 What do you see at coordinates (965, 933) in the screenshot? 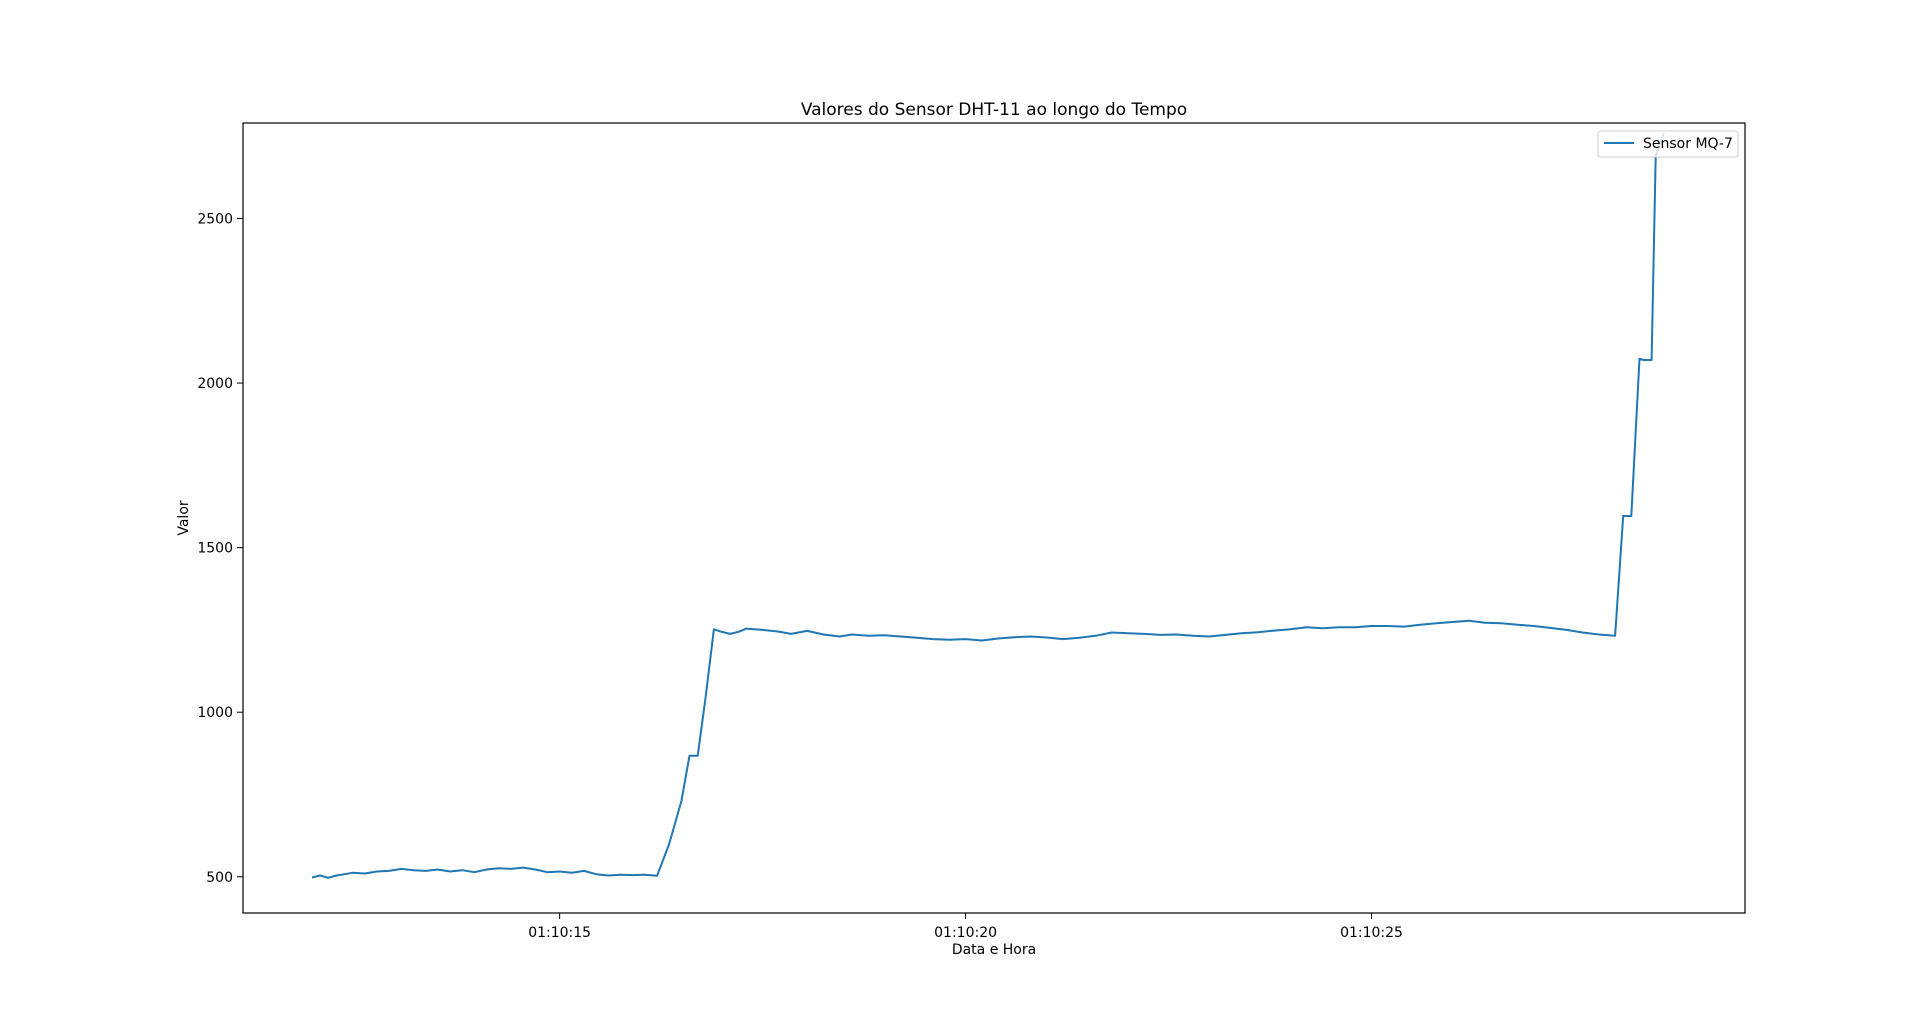
I see `x-tick-label: 01:10:20` at bounding box center [965, 933].